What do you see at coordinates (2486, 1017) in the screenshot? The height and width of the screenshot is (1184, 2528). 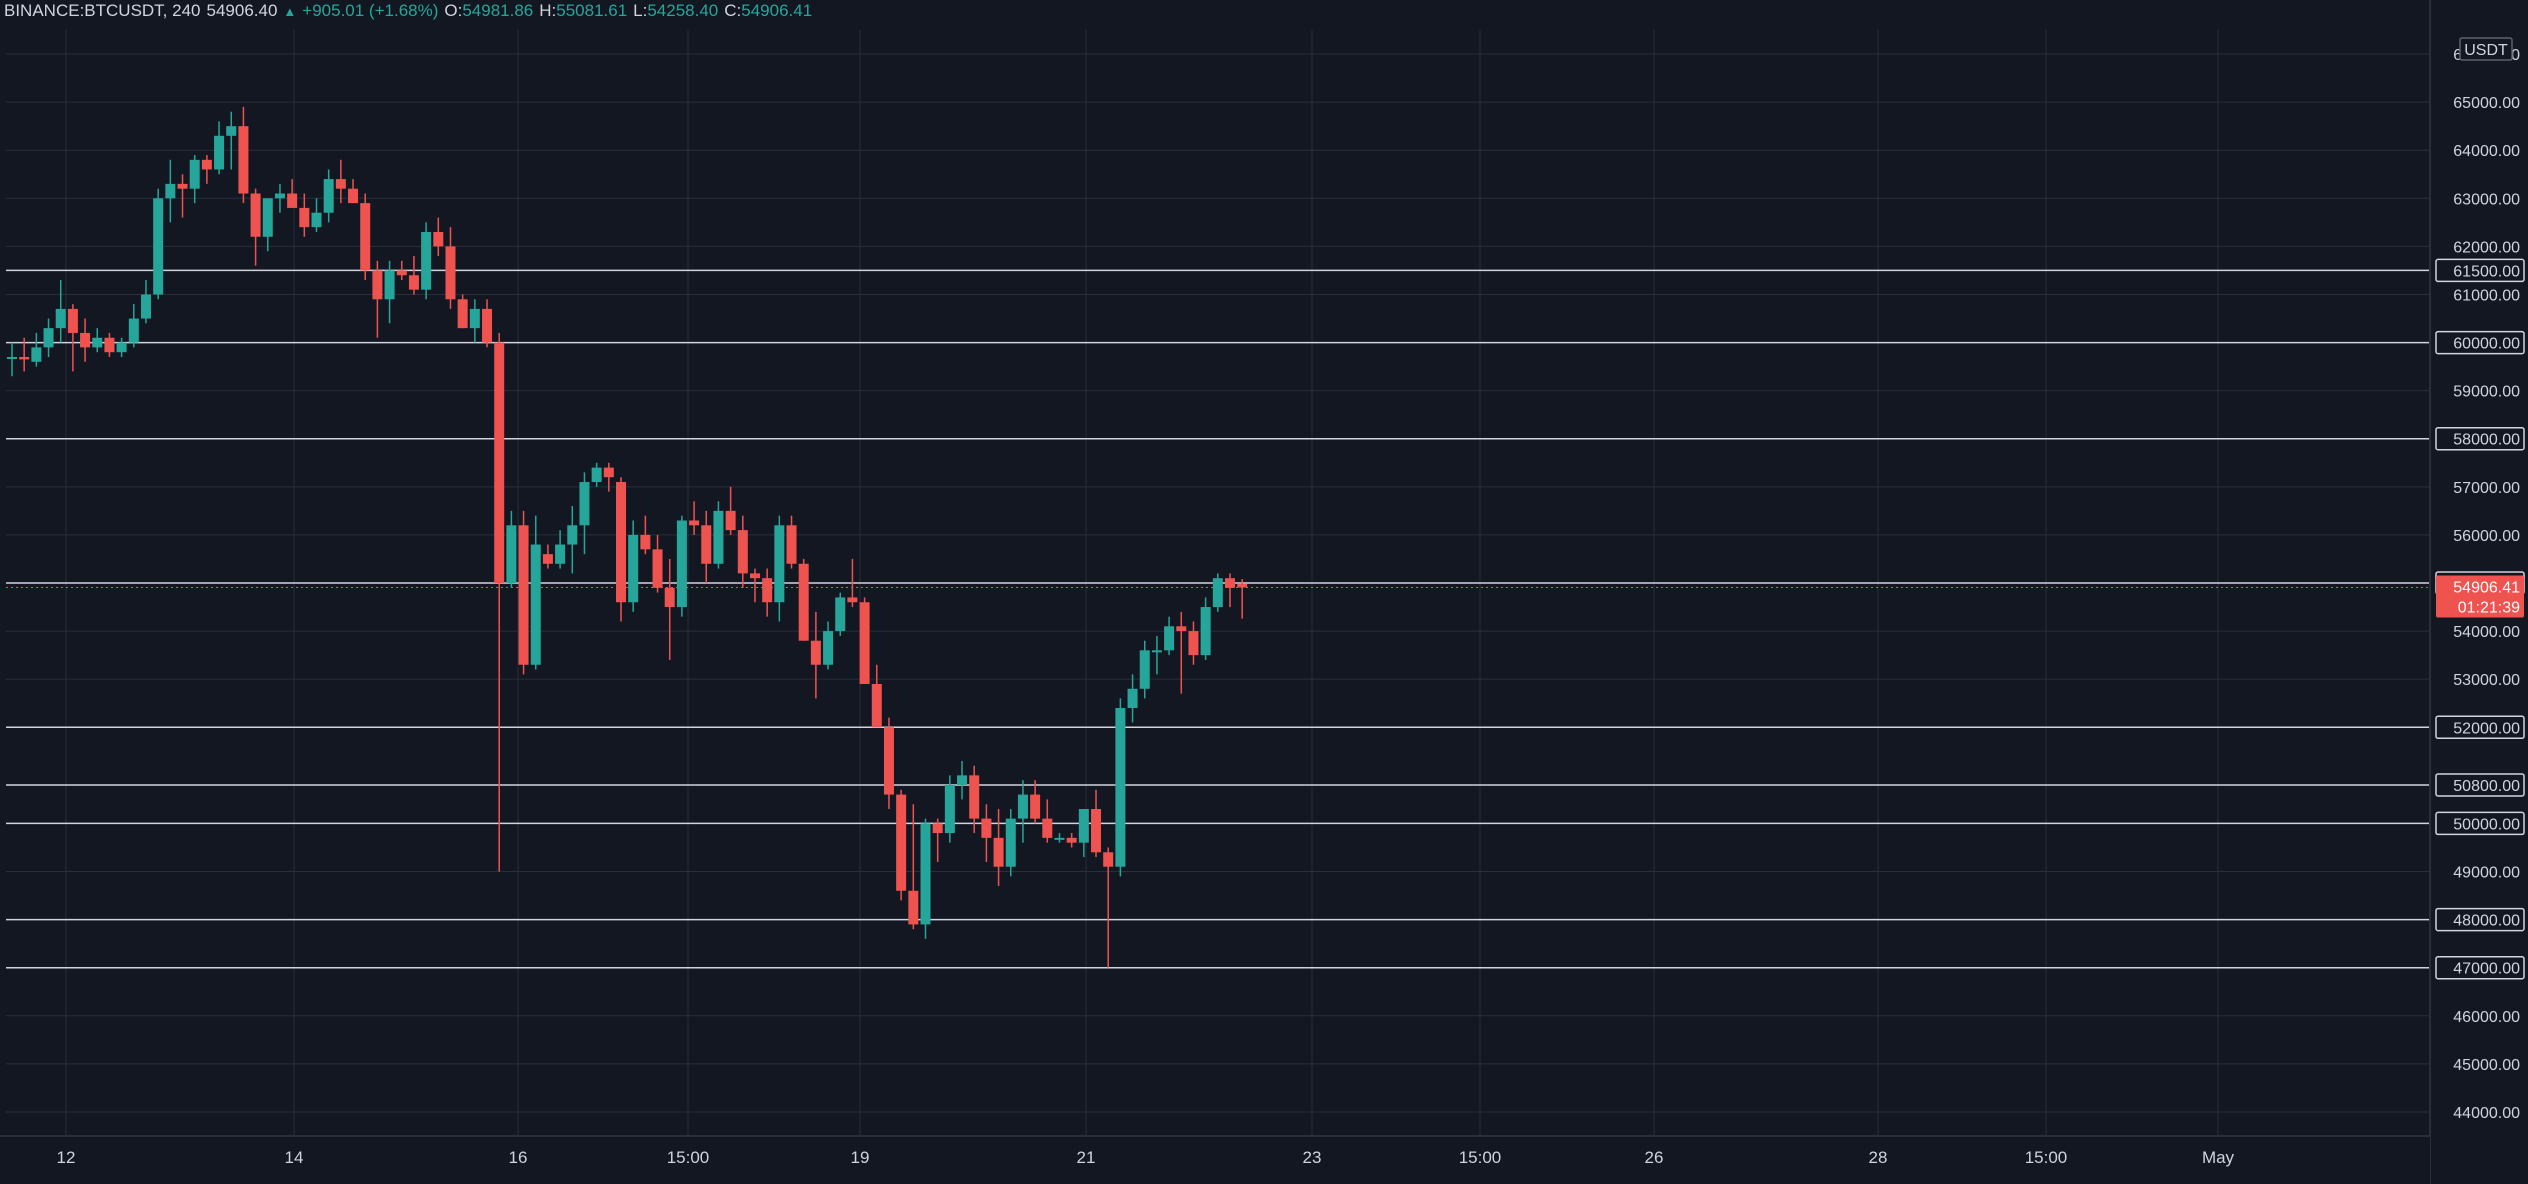 I see `price-tick-label: 46000.00` at bounding box center [2486, 1017].